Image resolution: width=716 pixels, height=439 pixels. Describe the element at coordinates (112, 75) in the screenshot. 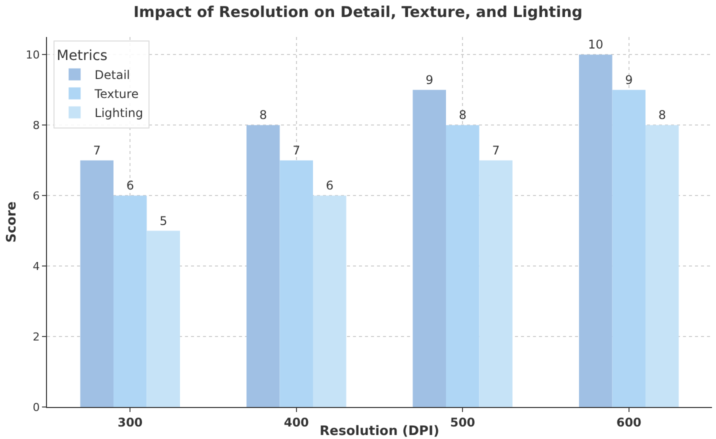

I see `legend-label: Detail` at that location.